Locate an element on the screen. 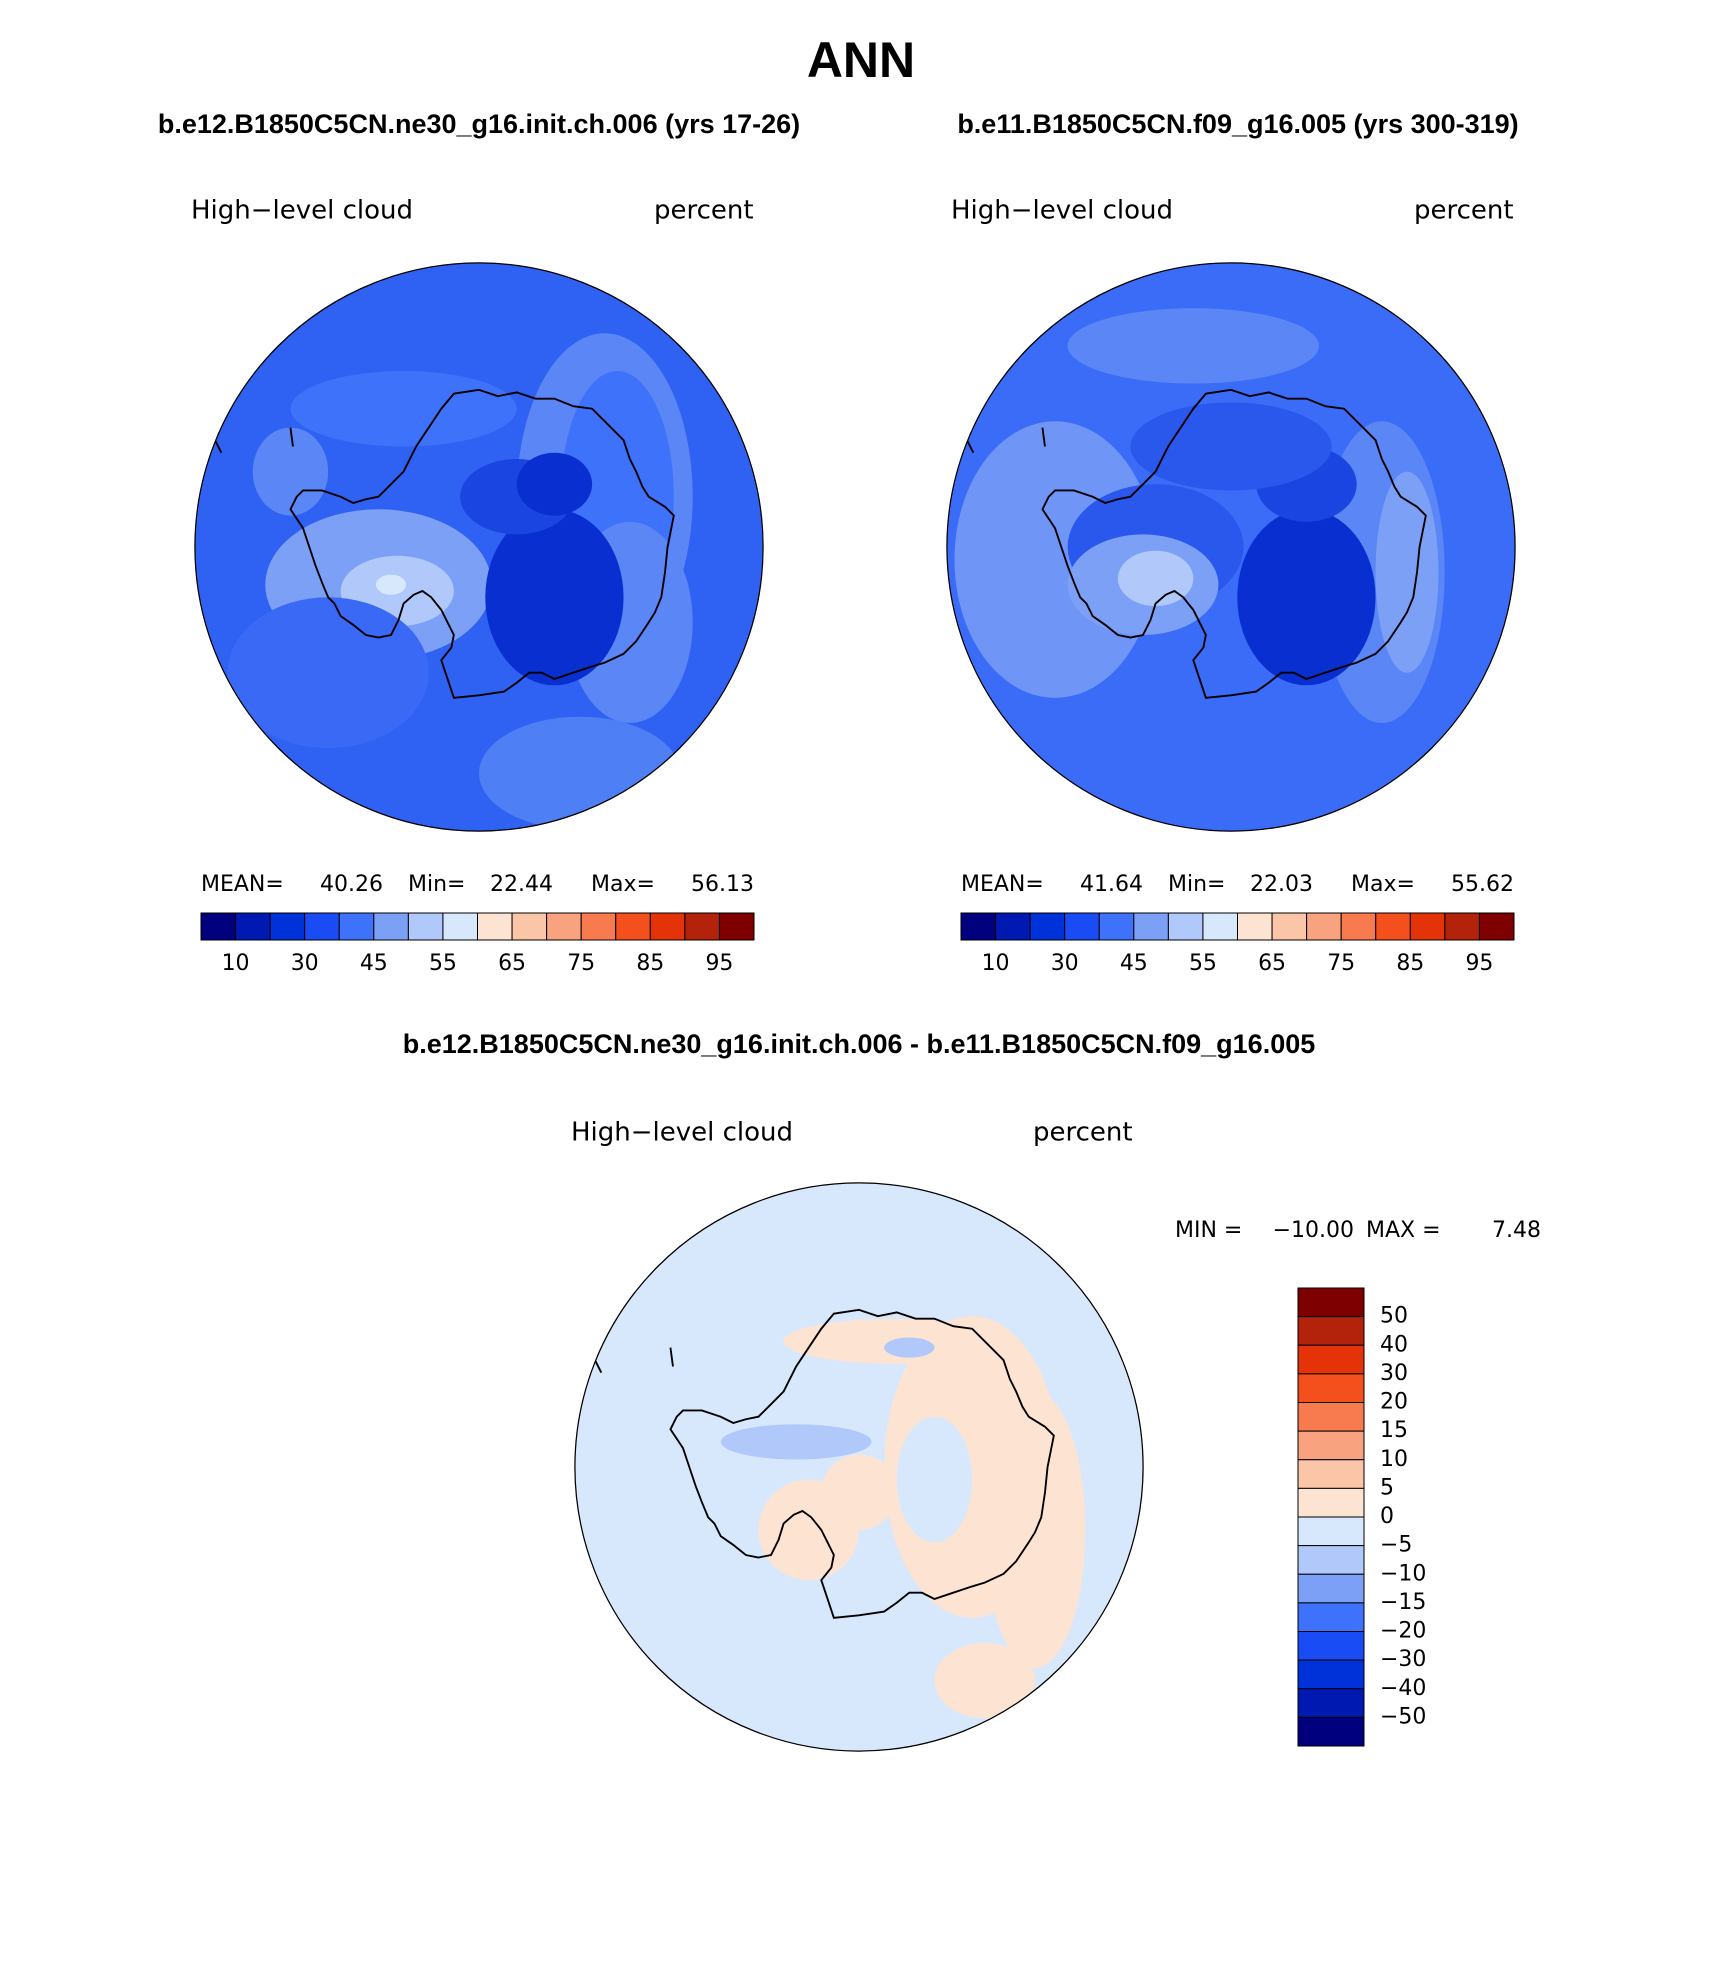  min-label: MIN = is located at coordinates (1208, 1230).